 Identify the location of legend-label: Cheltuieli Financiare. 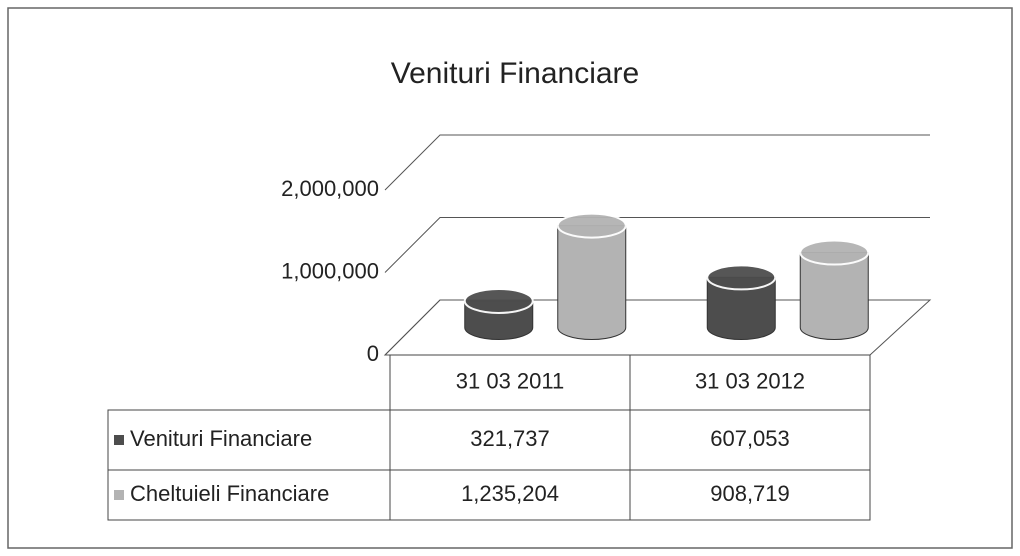
(229, 493).